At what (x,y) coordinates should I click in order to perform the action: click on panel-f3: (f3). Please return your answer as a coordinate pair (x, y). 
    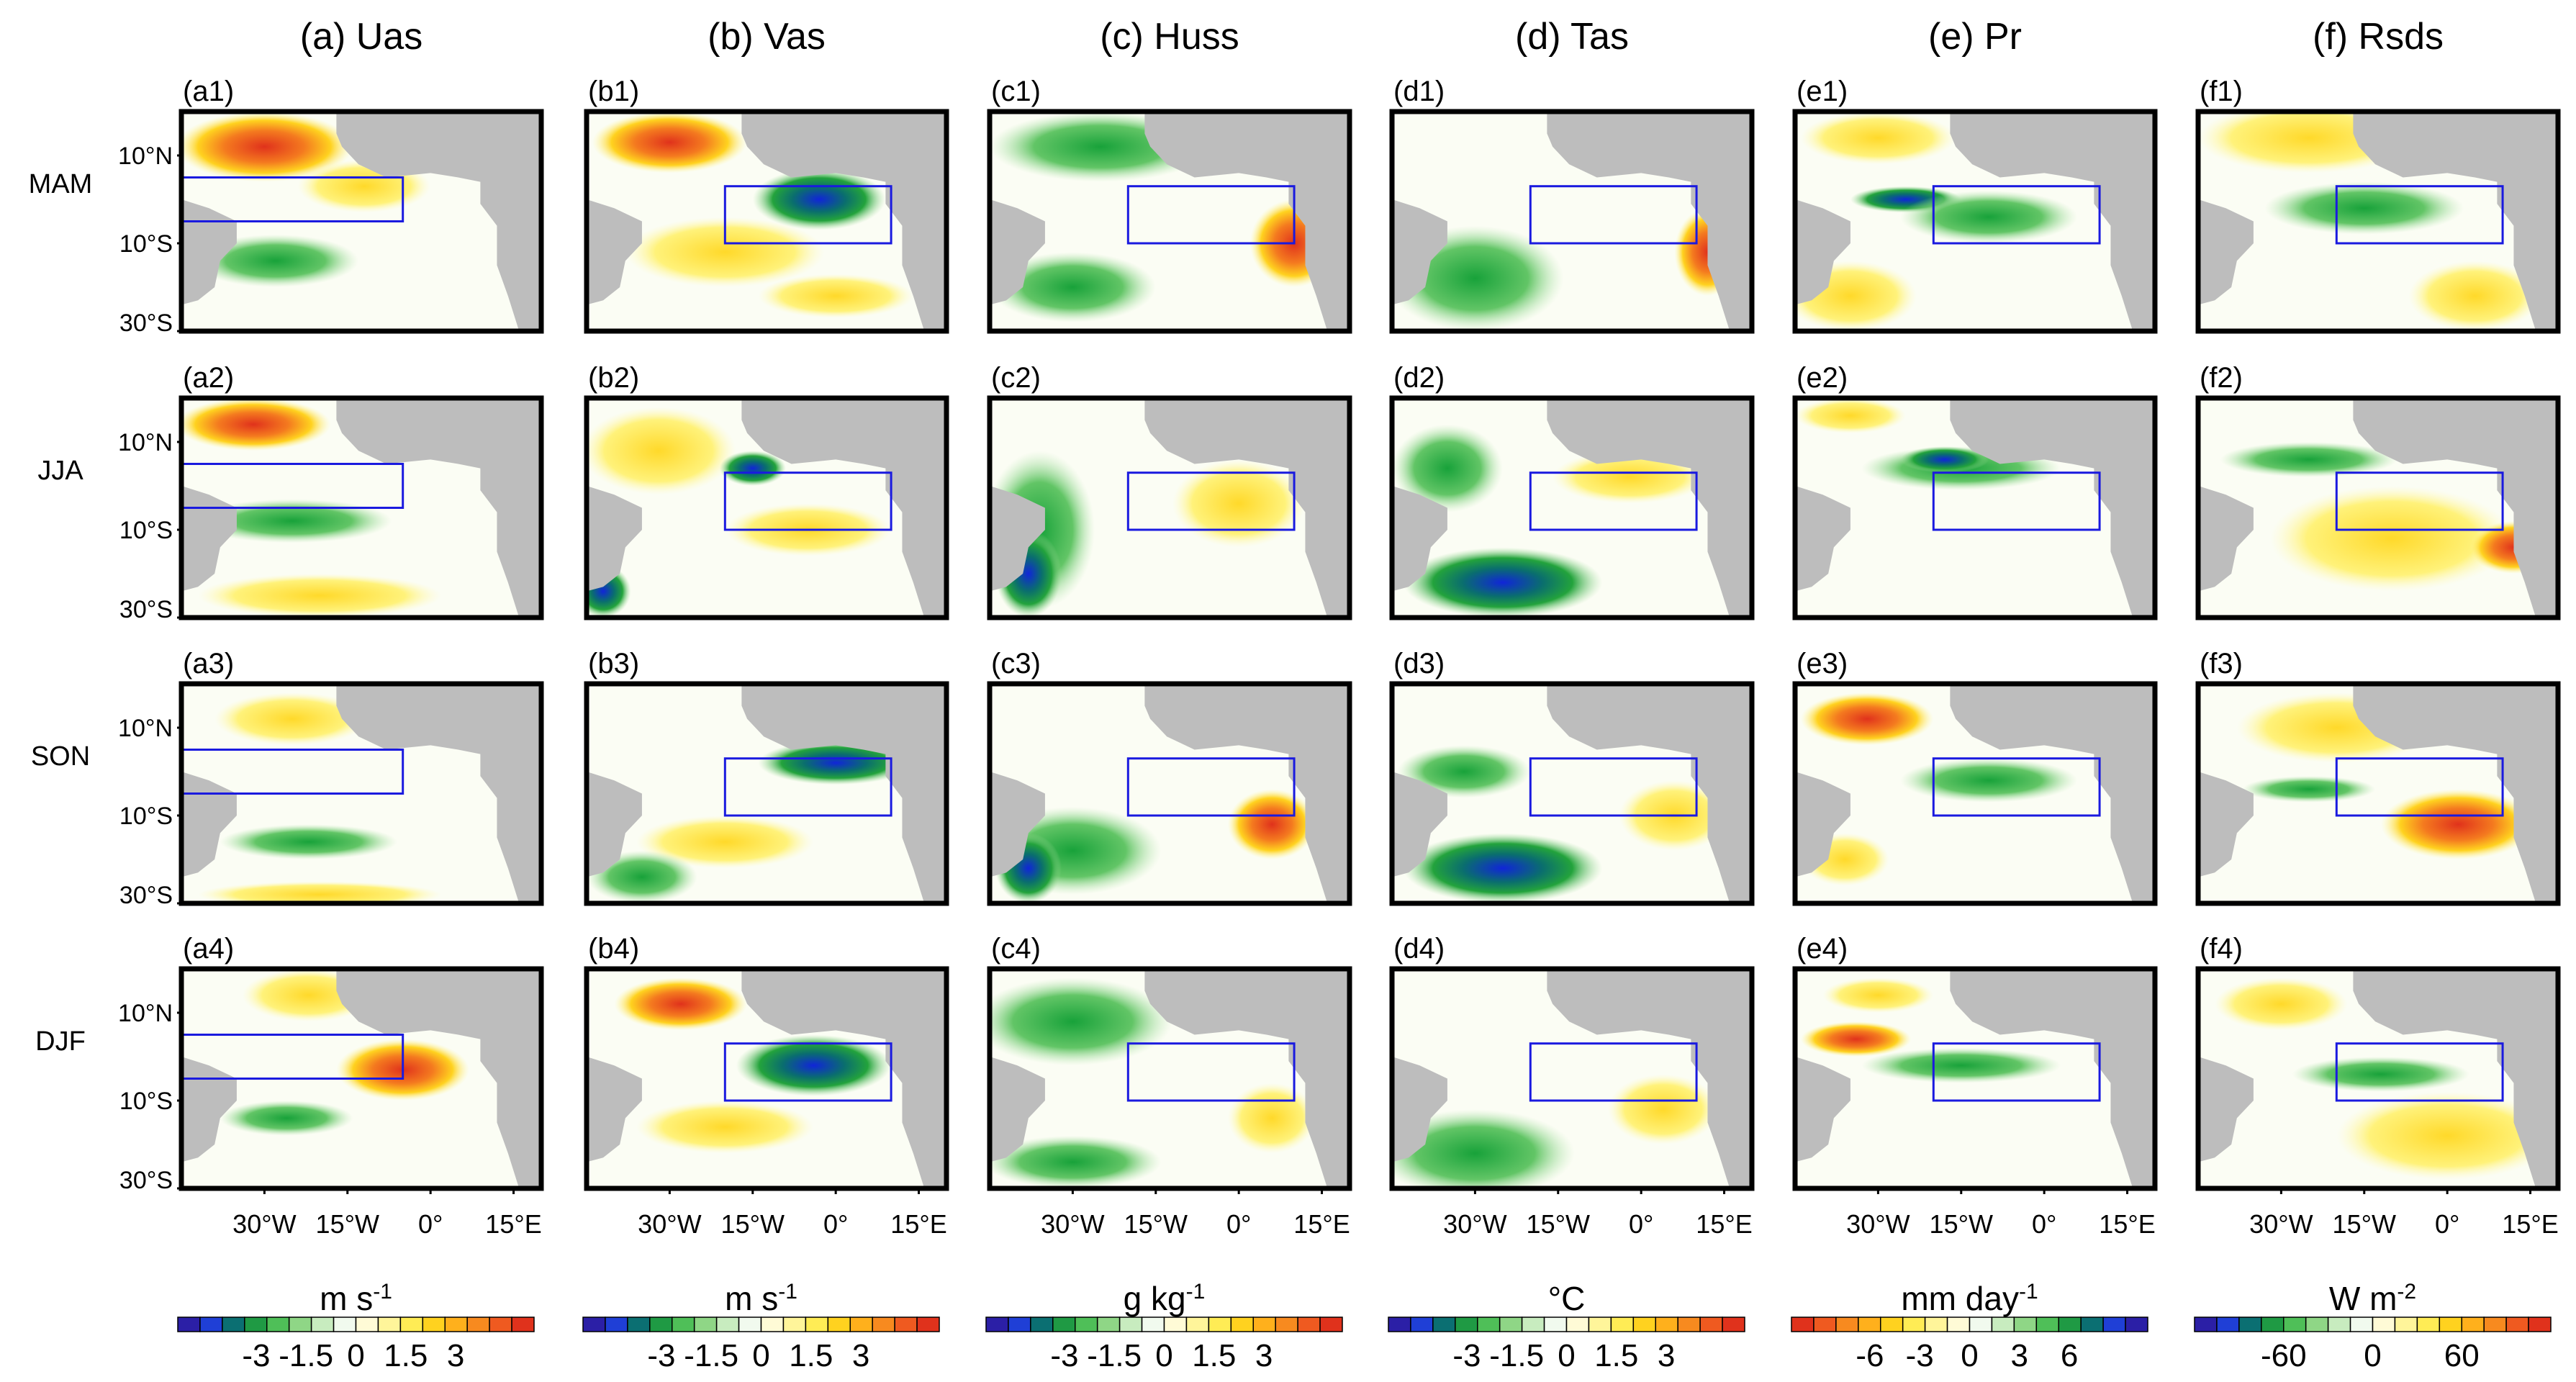
    Looking at the image, I should click on (2378, 777).